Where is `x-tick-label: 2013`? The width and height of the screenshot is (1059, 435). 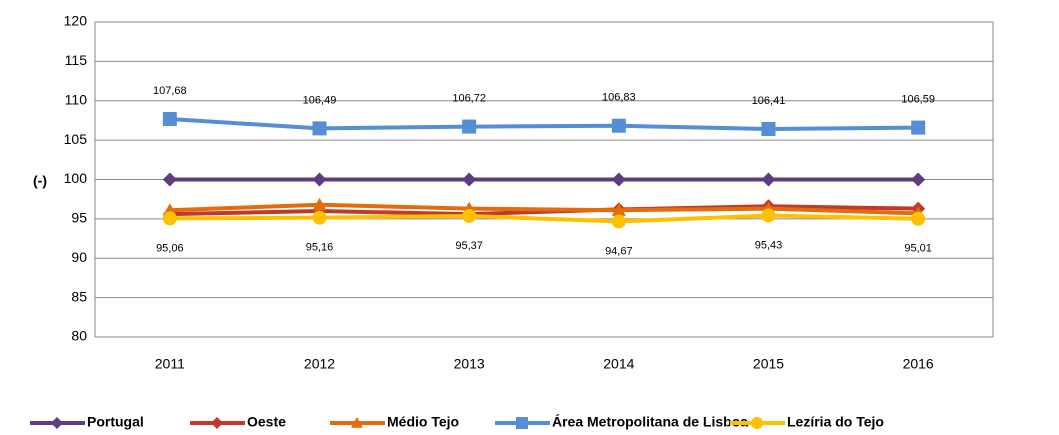 x-tick-label: 2013 is located at coordinates (469, 364).